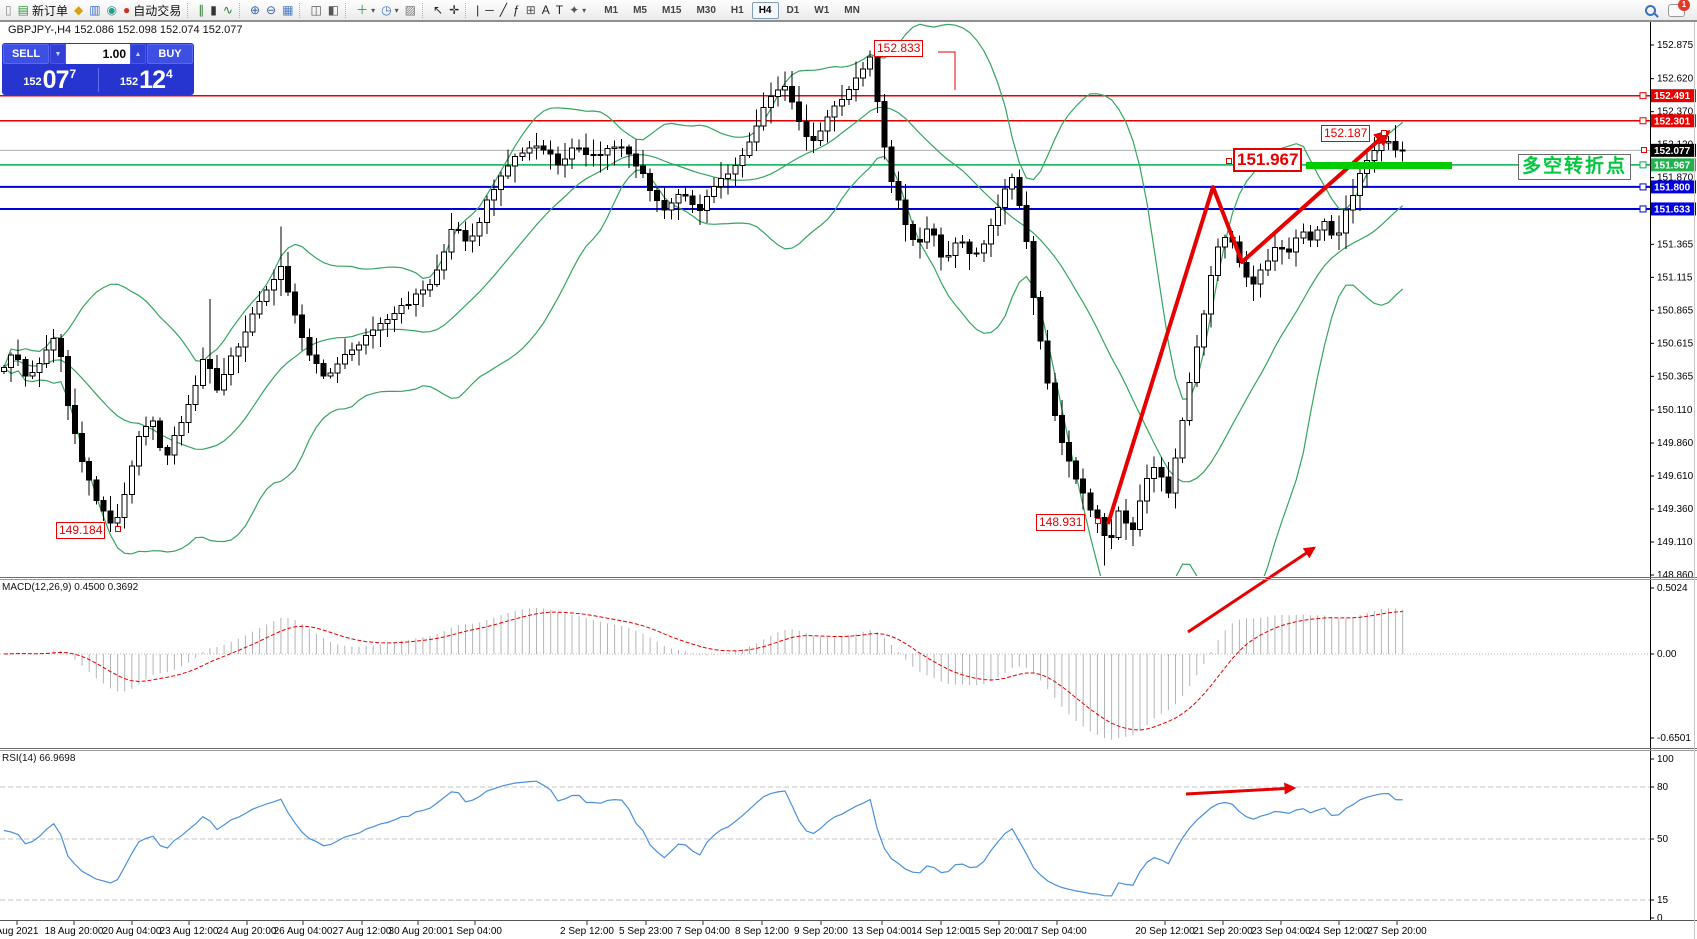 The image size is (1697, 939). I want to click on timeframe-M15: M15, so click(672, 10).